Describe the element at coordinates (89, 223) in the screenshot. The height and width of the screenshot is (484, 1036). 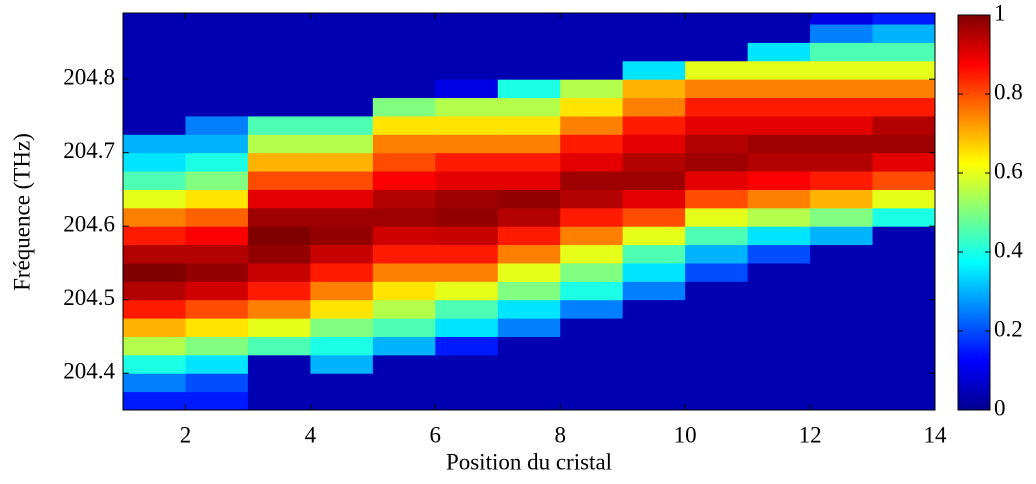
I see `y-tick-label: 204.6` at that location.